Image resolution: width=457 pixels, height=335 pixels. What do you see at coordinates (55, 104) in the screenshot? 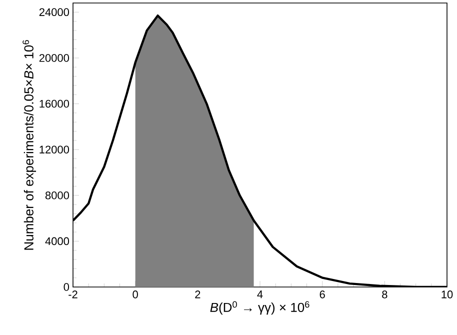
I see `y-tick-label: 16000` at bounding box center [55, 104].